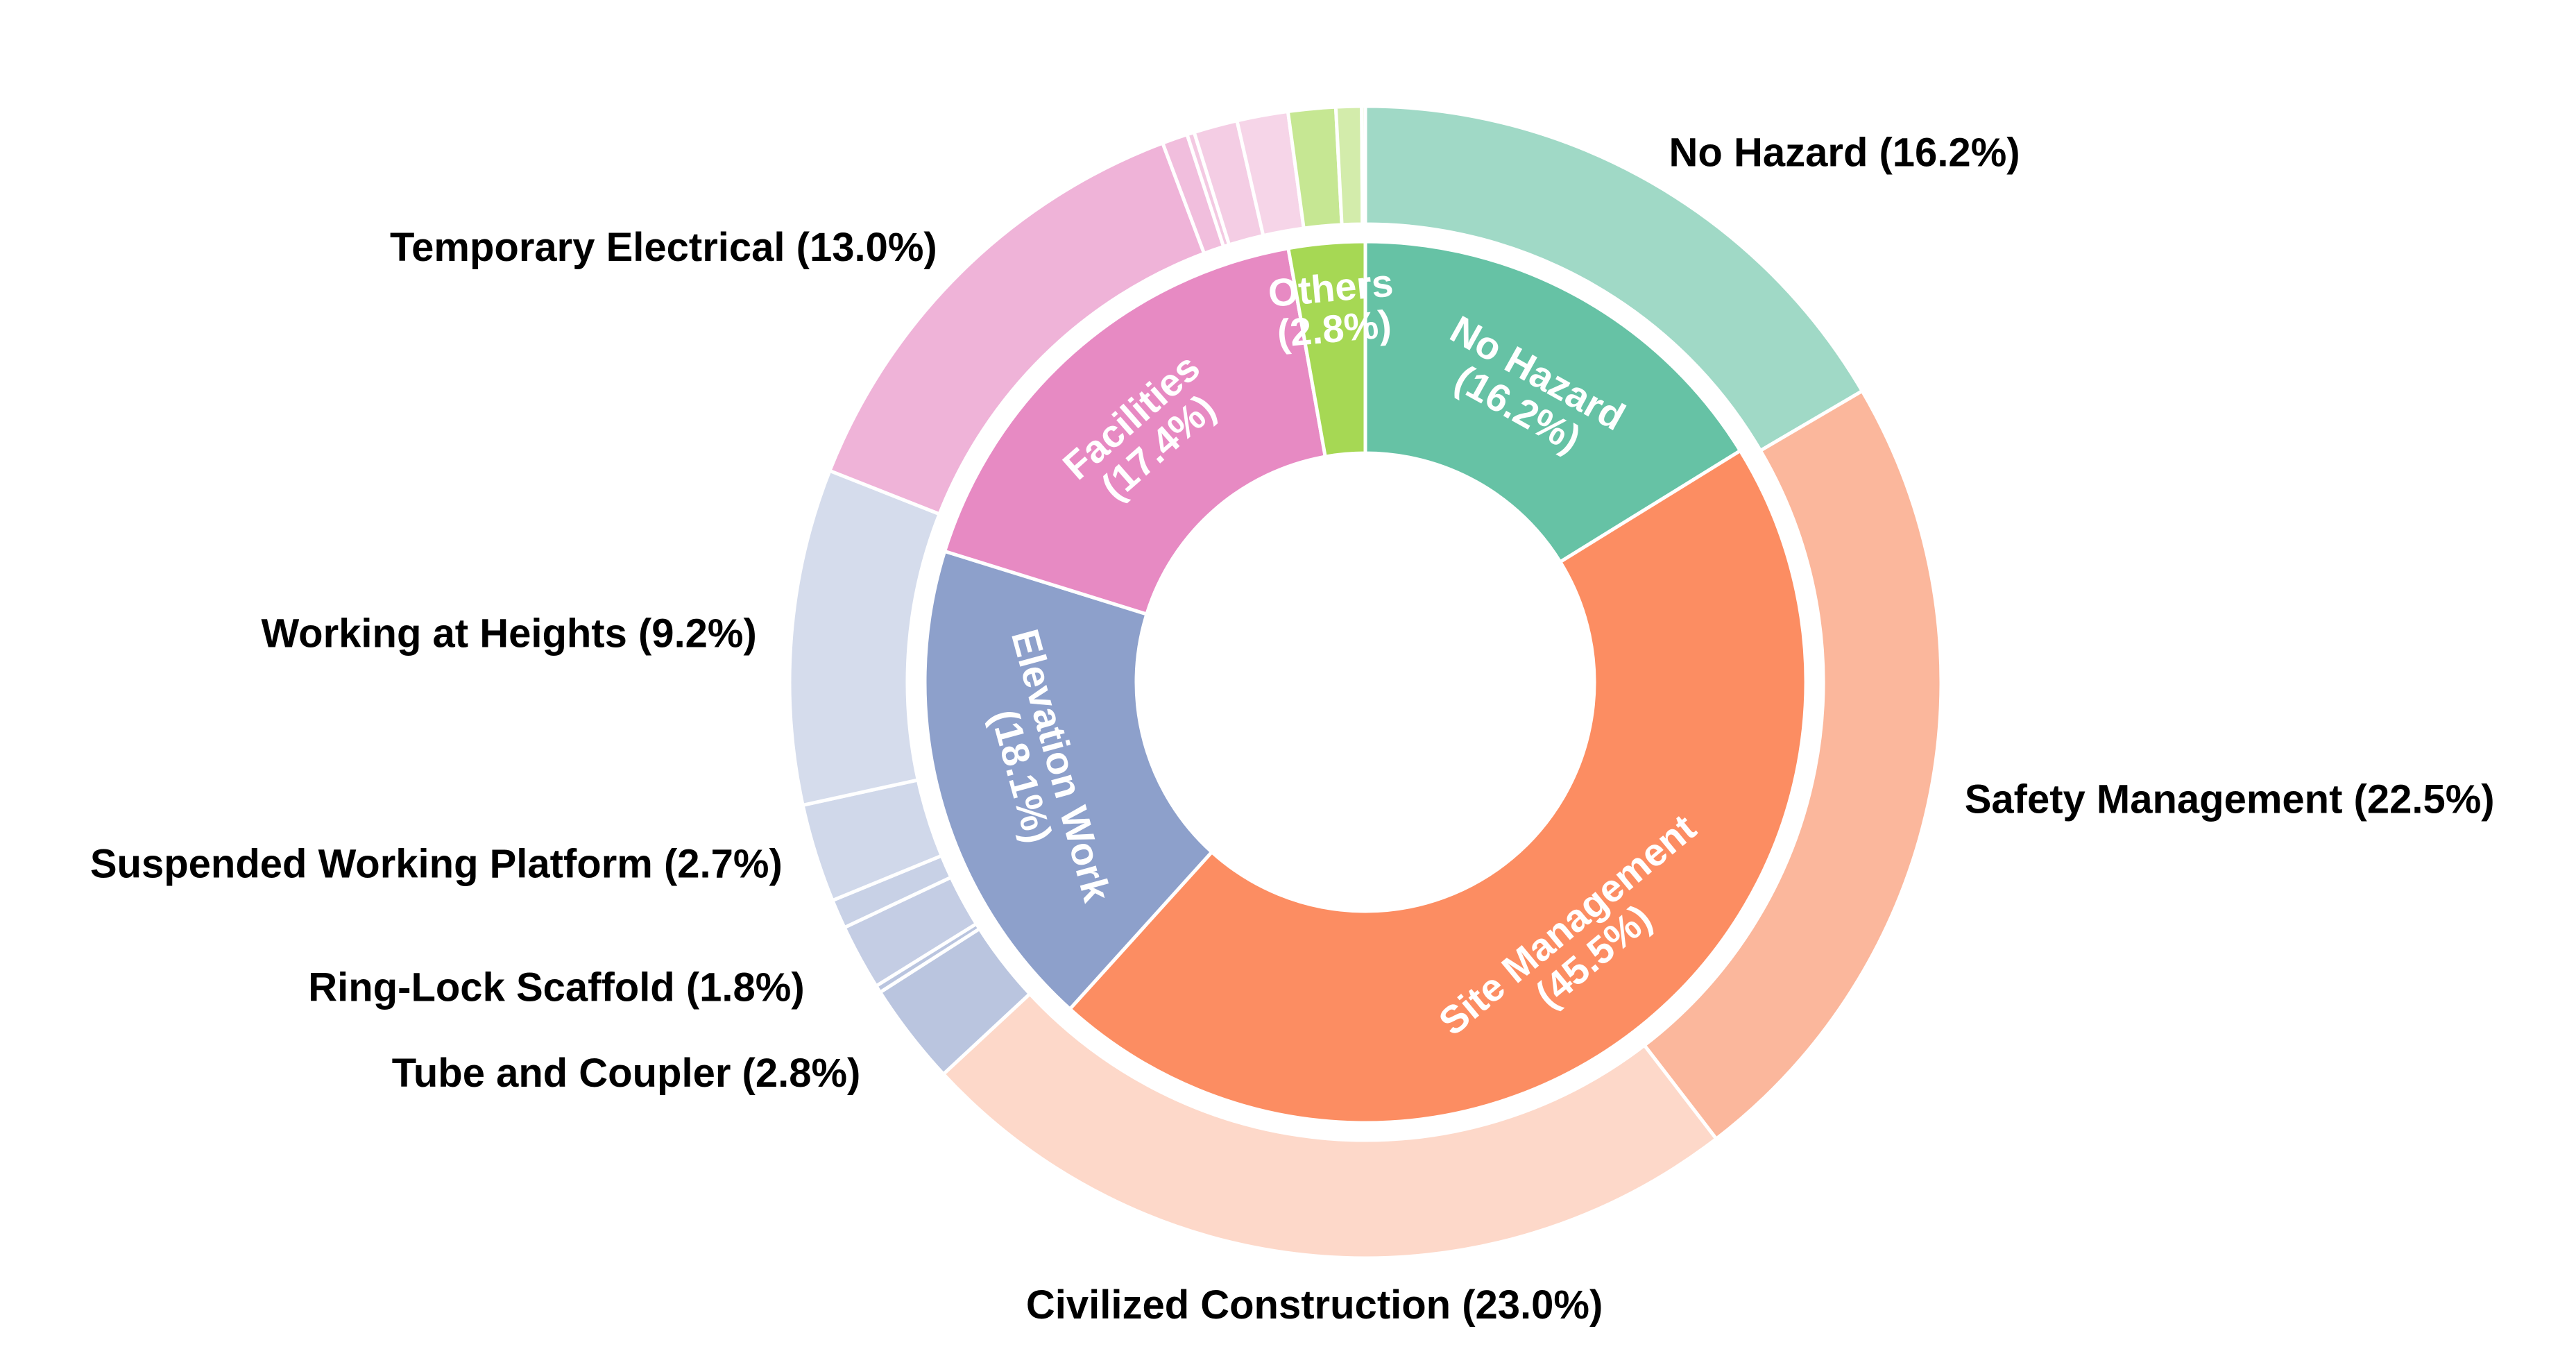  I want to click on outer-label-working-at-heights: Working at Heights (9.2%), so click(508, 633).